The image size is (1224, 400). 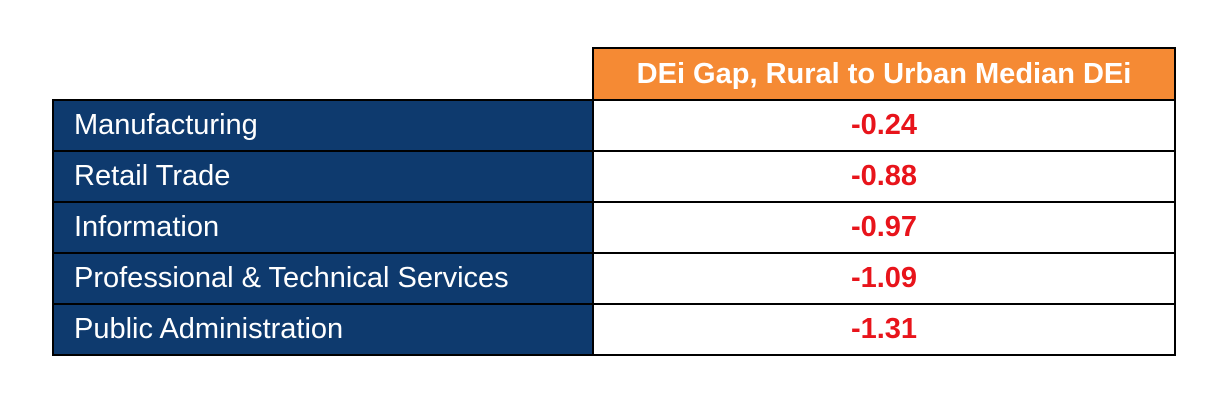 What do you see at coordinates (884, 176) in the screenshot?
I see `row-value: -0.88` at bounding box center [884, 176].